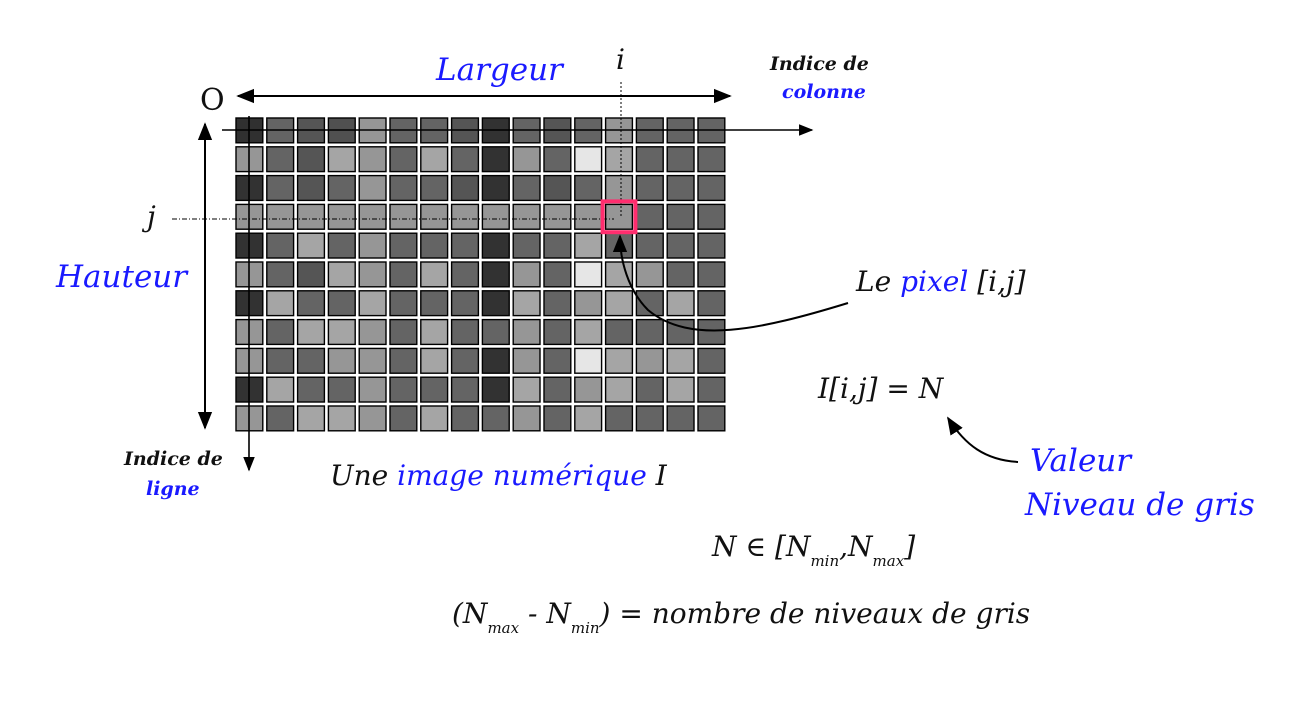 This screenshot has width=1290, height=704. Describe the element at coordinates (503, 628) in the screenshot. I see `levels-formula-sub-max: max` at that location.